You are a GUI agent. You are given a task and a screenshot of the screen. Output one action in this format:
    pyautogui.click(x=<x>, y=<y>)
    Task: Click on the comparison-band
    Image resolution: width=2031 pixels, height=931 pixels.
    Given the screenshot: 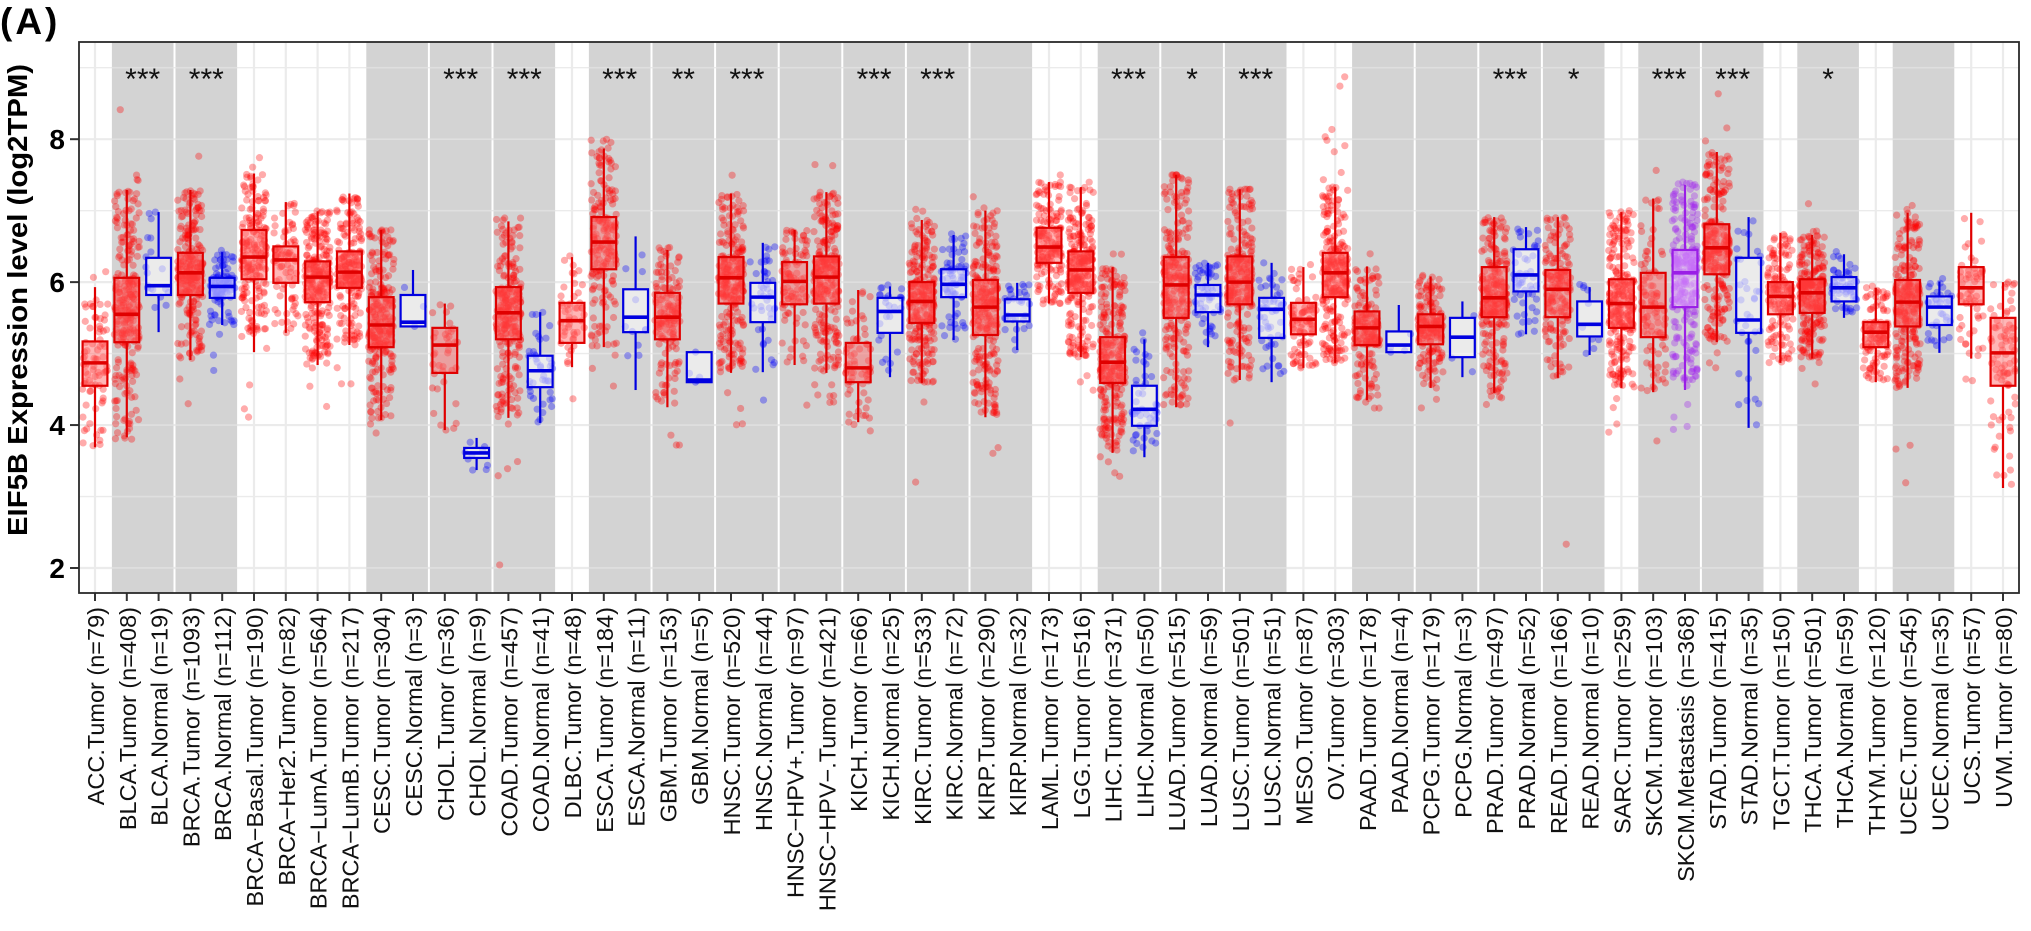 What is the action you would take?
    pyautogui.click(x=461, y=317)
    